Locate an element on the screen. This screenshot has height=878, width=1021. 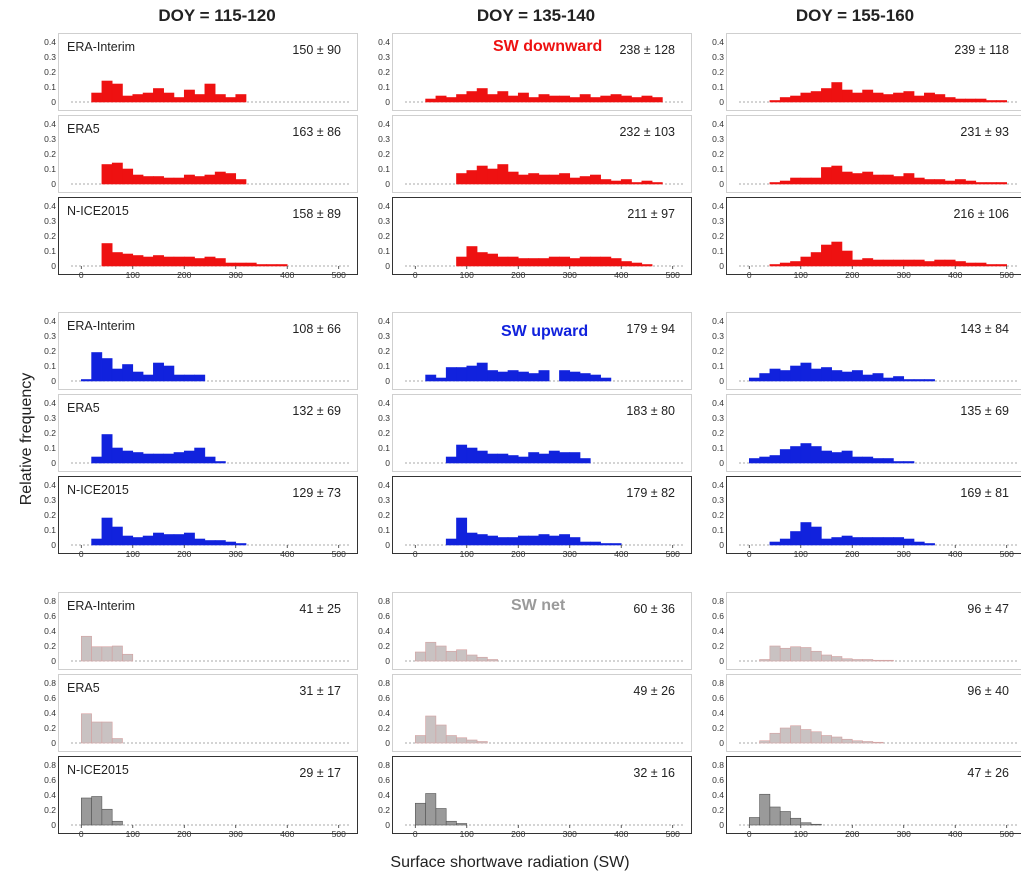
panel-n-ice2015-sw-downward-col2: 211 ± 97 0 0.1 0.2 0.3 0.4 0 100 200 300 400 500 is located at coordinates (535, 238).